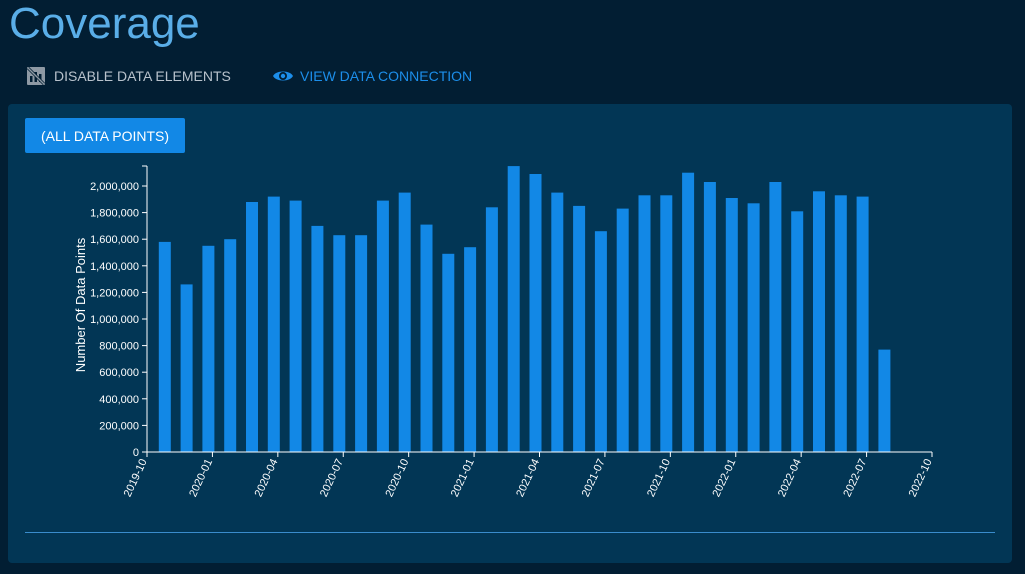 This screenshot has width=1025, height=574. Describe the element at coordinates (790, 478) in the screenshot. I see `x-tick-label: 2022-04` at that location.